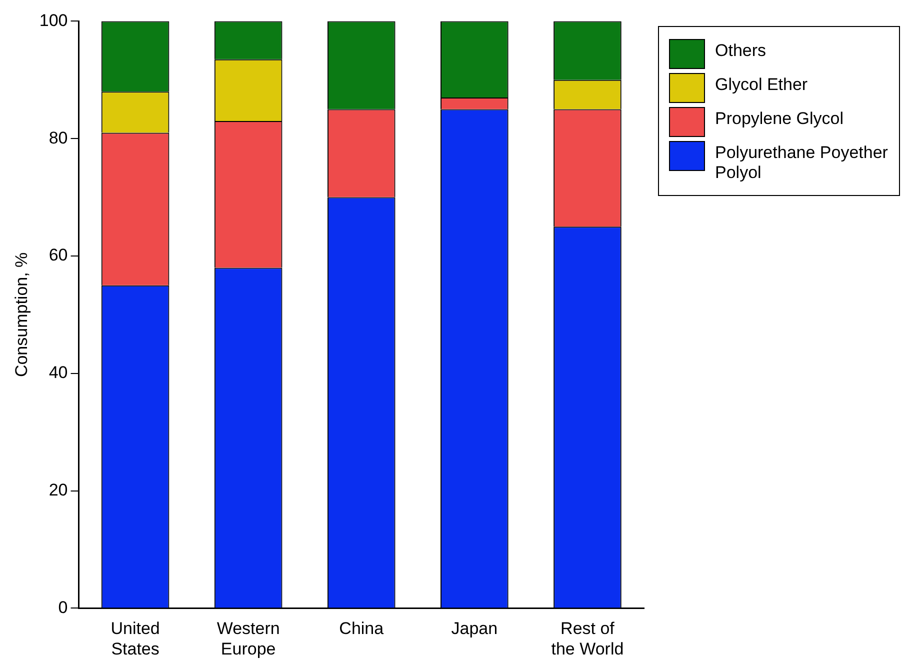 This screenshot has width=904, height=671. What do you see at coordinates (63, 607) in the screenshot?
I see `y-tick-label: 0` at bounding box center [63, 607].